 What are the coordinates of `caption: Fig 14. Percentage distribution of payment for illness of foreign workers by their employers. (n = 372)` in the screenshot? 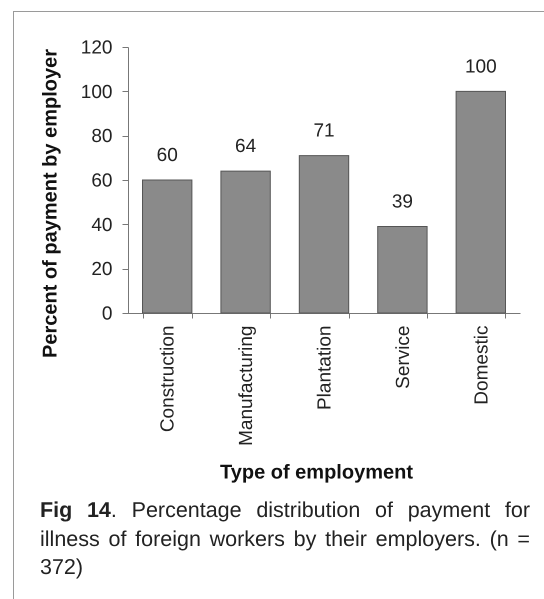 It's located at (285, 539).